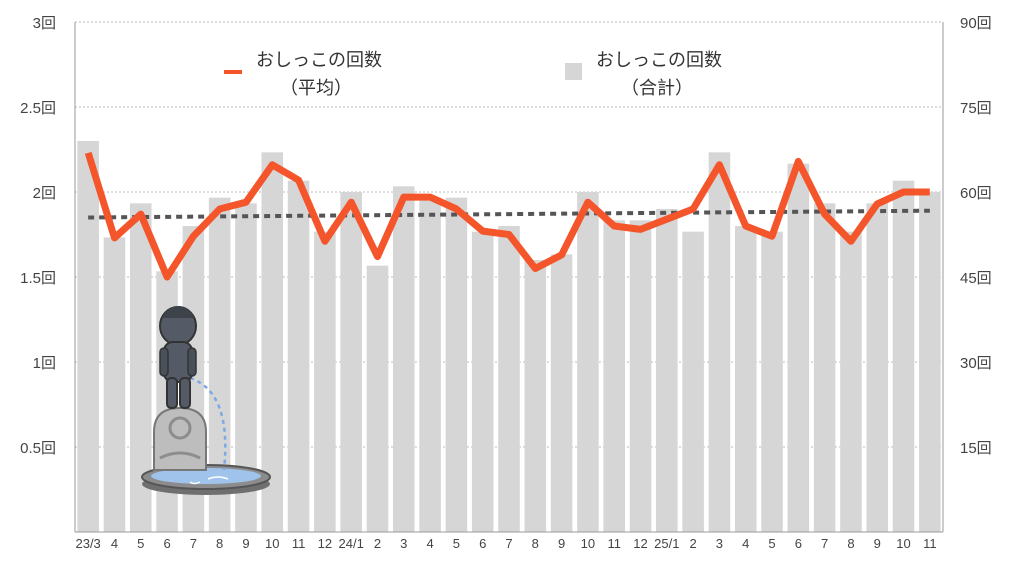 This screenshot has height=574, width=1026. What do you see at coordinates (351, 543) in the screenshot?
I see `x-tick-label: 24/1` at bounding box center [351, 543].